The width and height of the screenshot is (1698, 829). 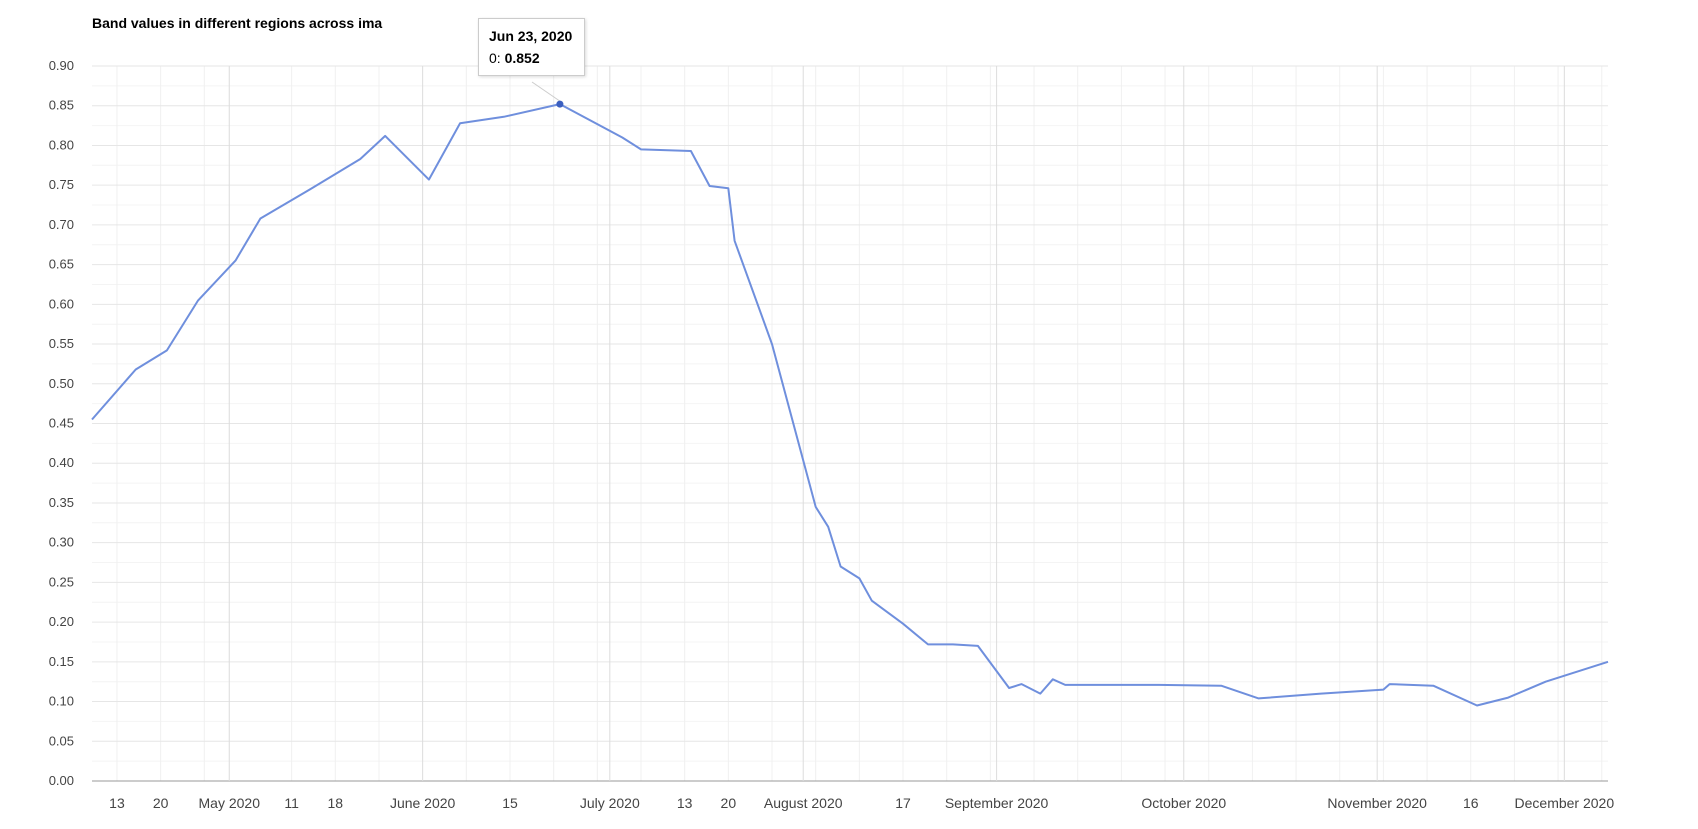 I want to click on y-tick-label: 0.10, so click(x=61, y=701).